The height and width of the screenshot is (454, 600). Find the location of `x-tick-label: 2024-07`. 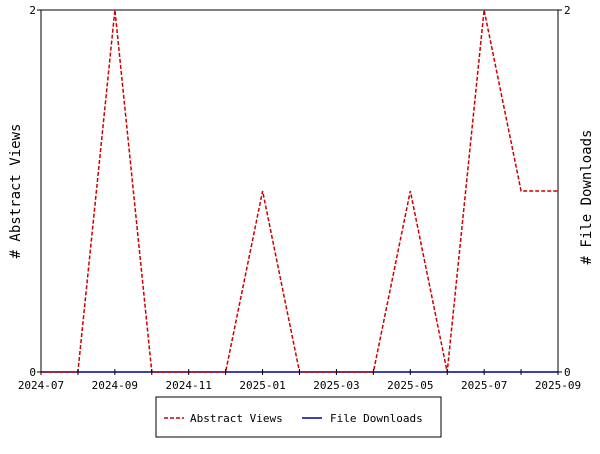

x-tick-label: 2024-07 is located at coordinates (41, 385).